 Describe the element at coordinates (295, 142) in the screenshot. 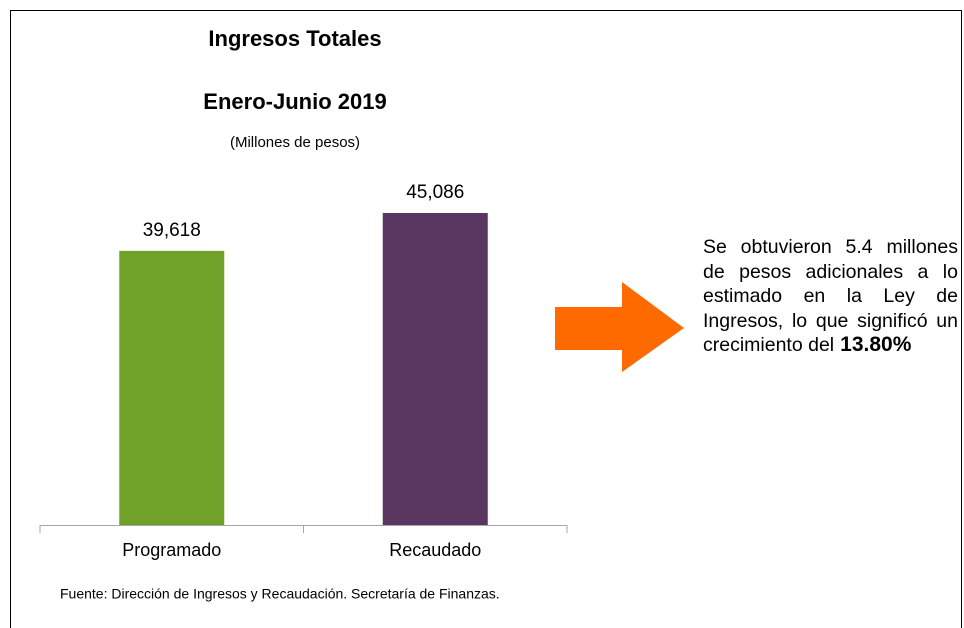

I see `unit-label: (Millones de pesos)` at that location.